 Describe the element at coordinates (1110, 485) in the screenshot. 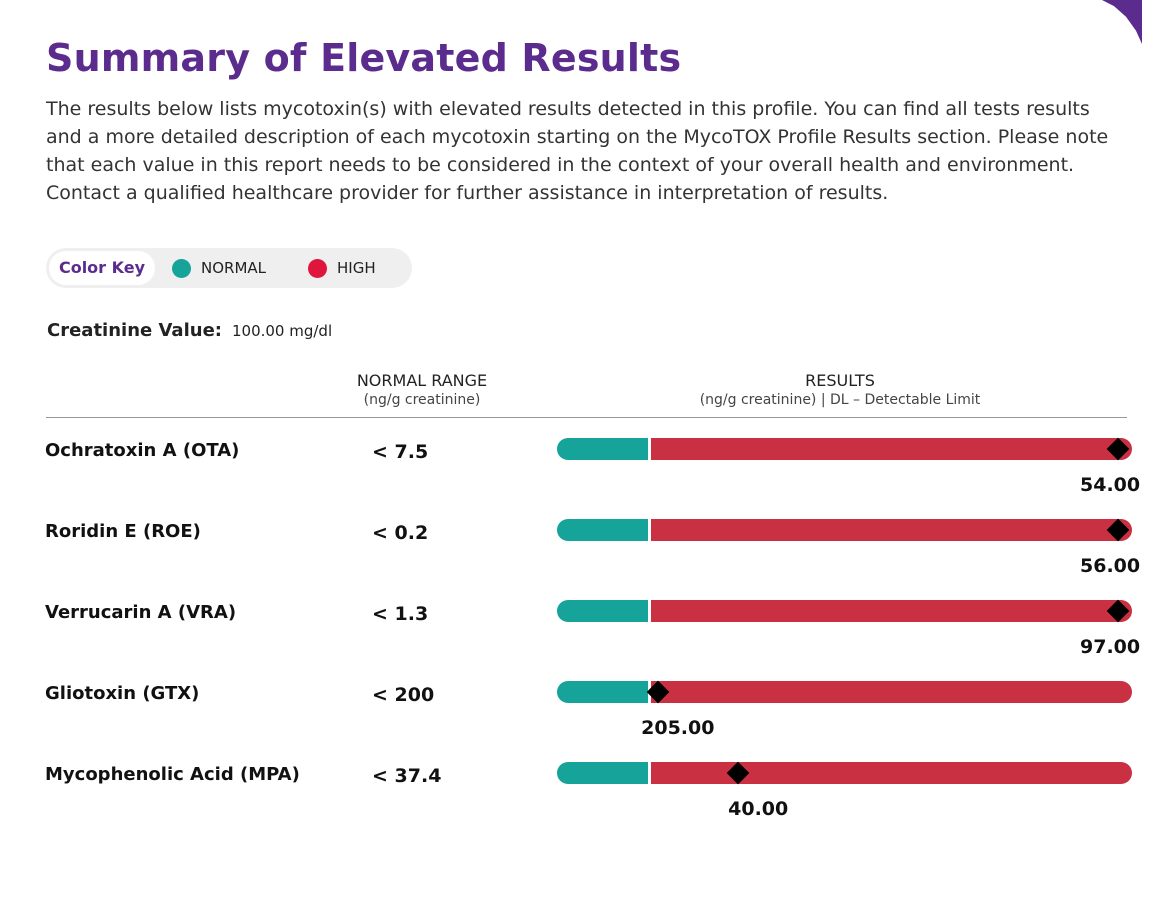

I see `result-value: 54.00` at that location.